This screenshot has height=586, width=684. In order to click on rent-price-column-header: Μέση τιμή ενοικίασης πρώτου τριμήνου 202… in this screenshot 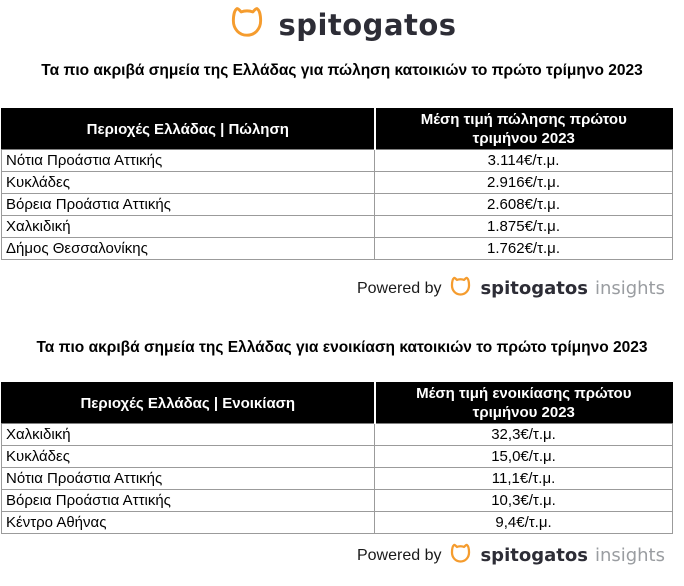, I will do `click(523, 403)`.